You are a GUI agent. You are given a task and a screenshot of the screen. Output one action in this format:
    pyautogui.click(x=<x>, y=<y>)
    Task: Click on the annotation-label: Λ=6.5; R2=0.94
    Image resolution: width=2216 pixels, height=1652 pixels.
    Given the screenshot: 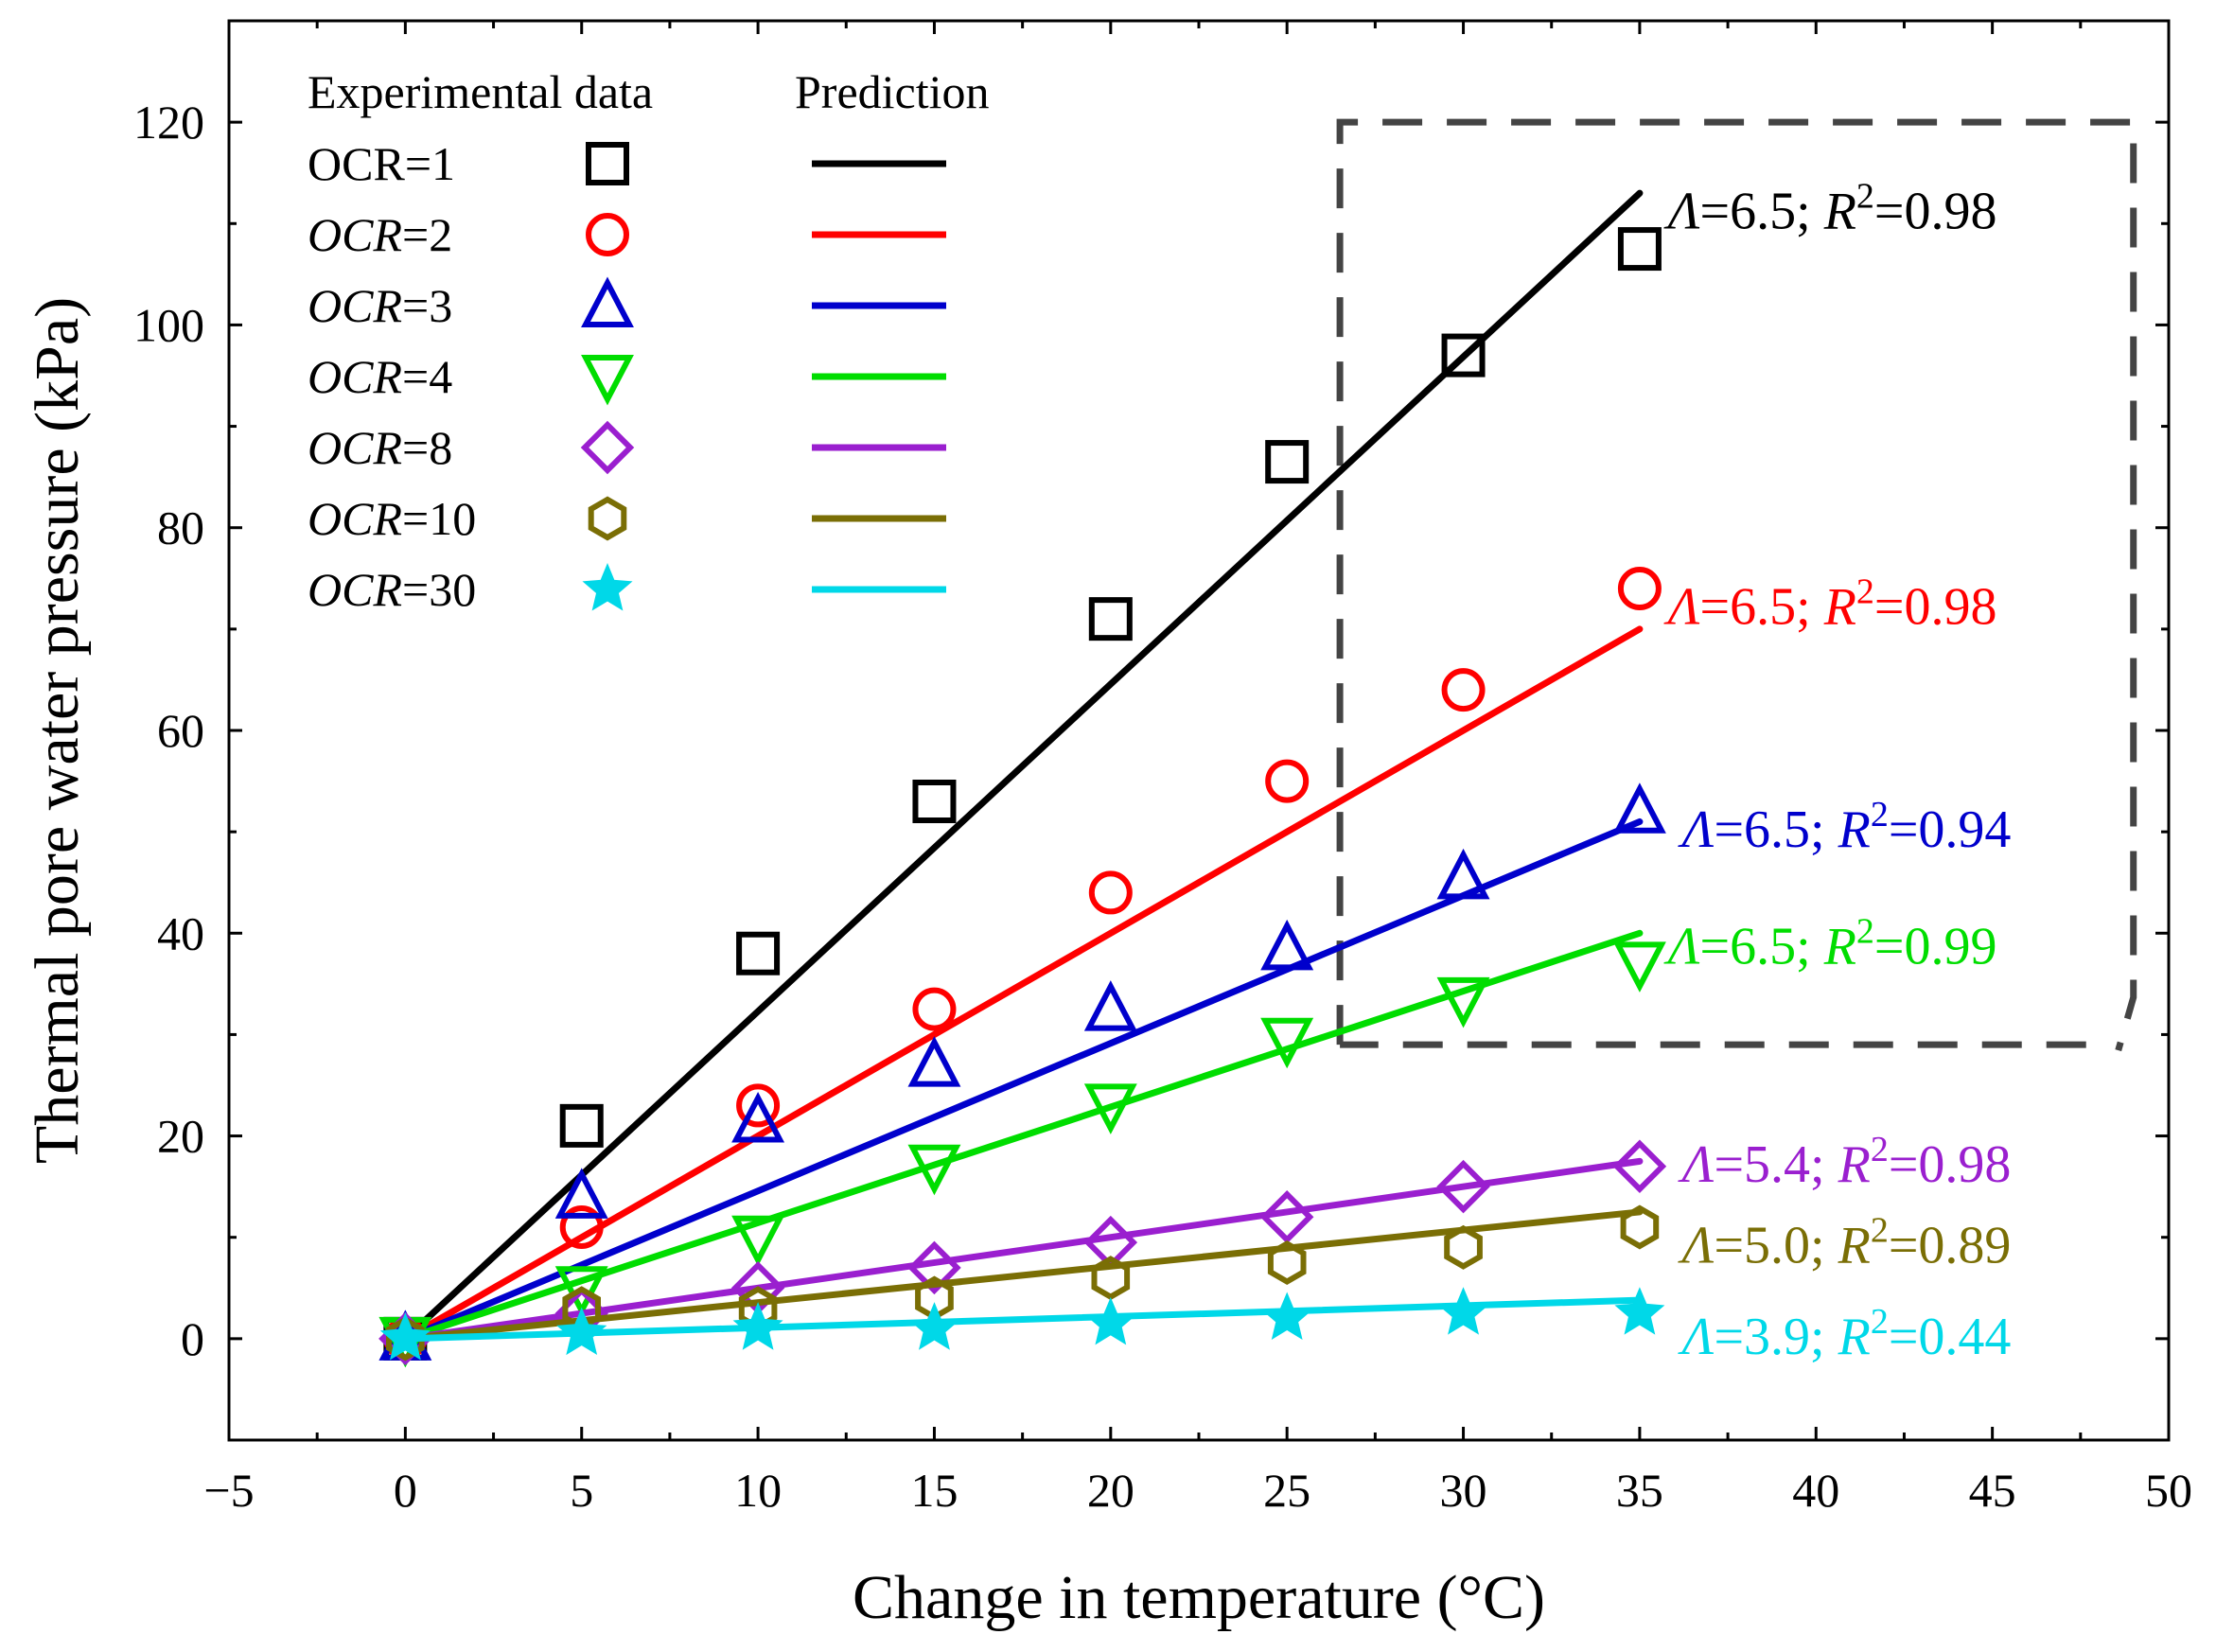 What is the action you would take?
    pyautogui.click(x=1845, y=827)
    